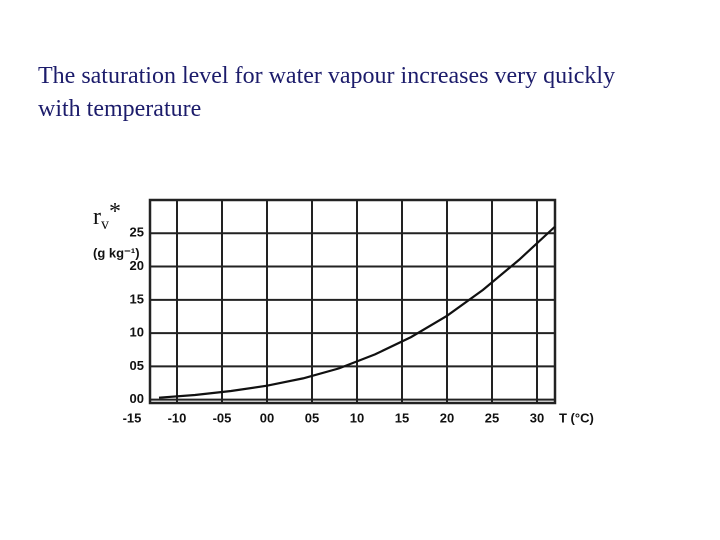 This screenshot has height=540, width=720. I want to click on x-tick-label: 20, so click(447, 417).